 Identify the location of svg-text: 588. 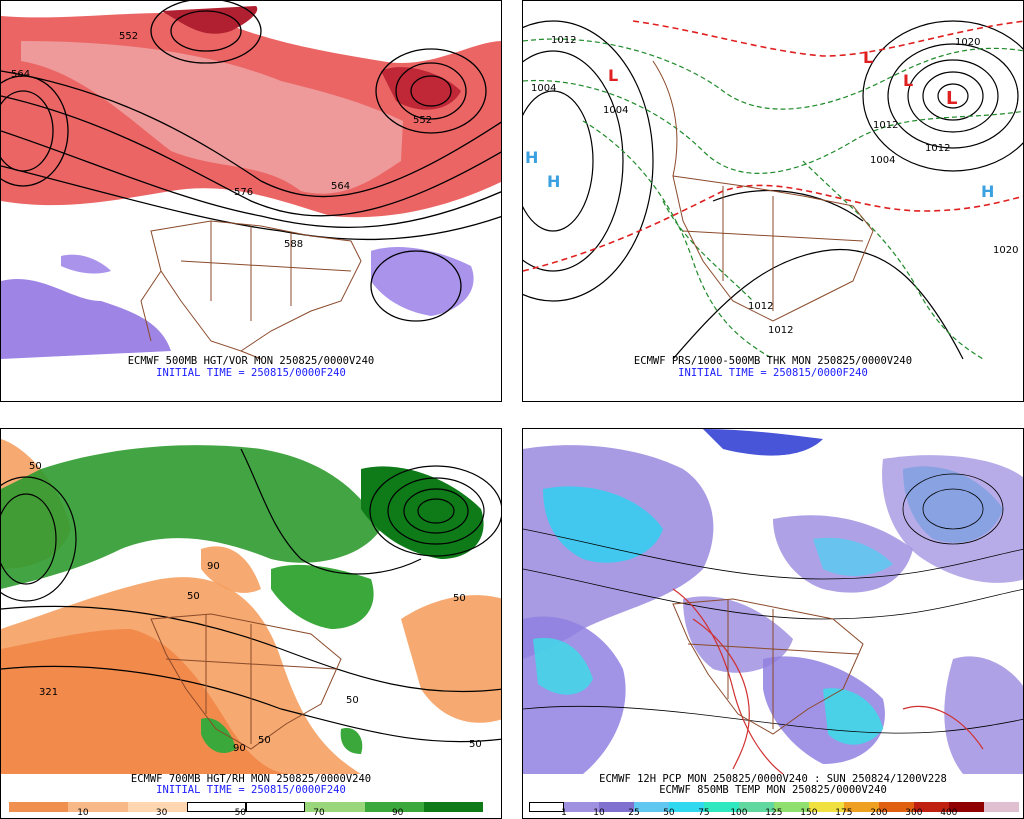
(293, 244).